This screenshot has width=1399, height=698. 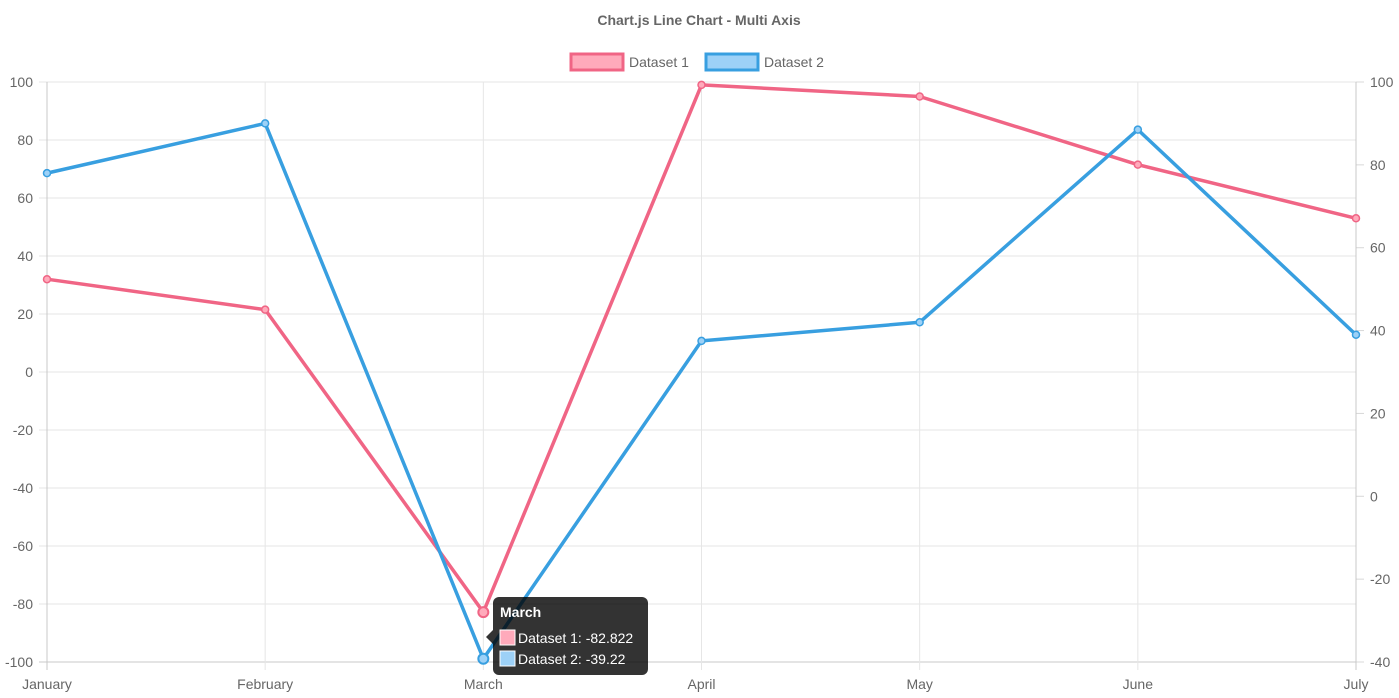 I want to click on legend-label-2: Dataset 2, so click(x=794, y=62).